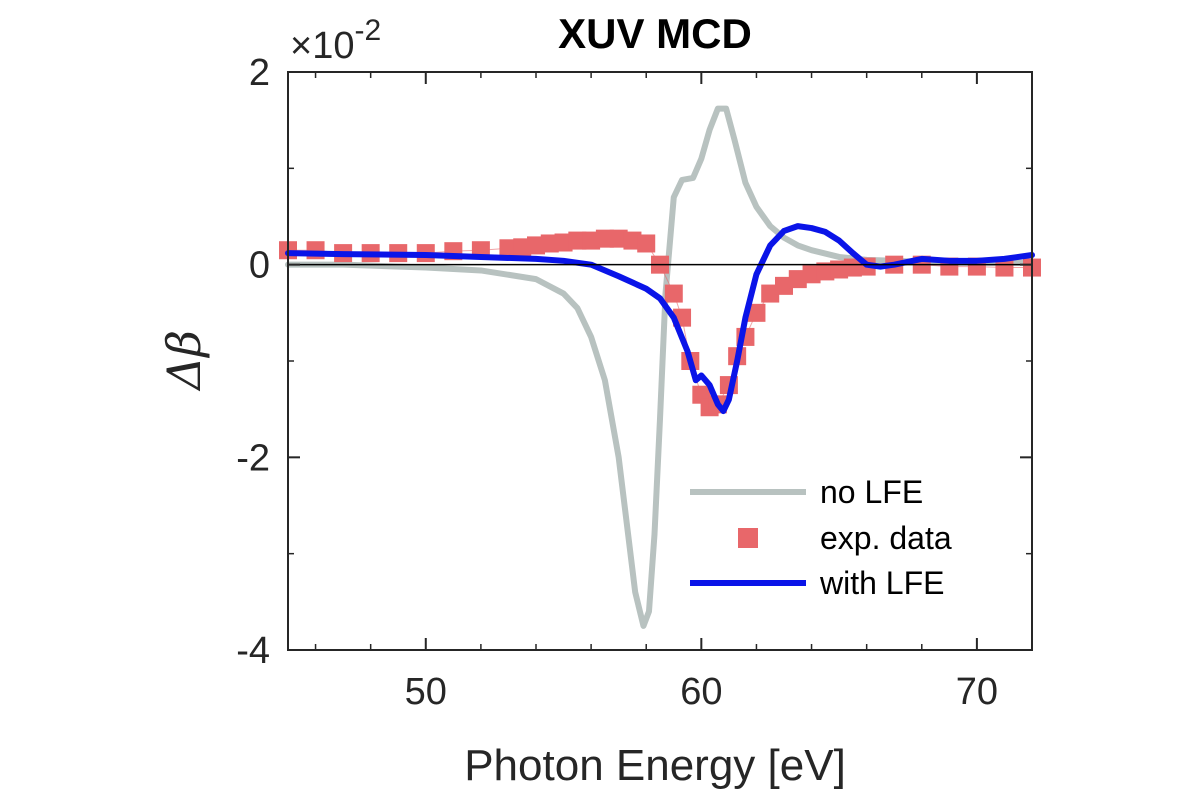 The height and width of the screenshot is (800, 1200). What do you see at coordinates (426, 692) in the screenshot?
I see `x-tick-label: 50` at bounding box center [426, 692].